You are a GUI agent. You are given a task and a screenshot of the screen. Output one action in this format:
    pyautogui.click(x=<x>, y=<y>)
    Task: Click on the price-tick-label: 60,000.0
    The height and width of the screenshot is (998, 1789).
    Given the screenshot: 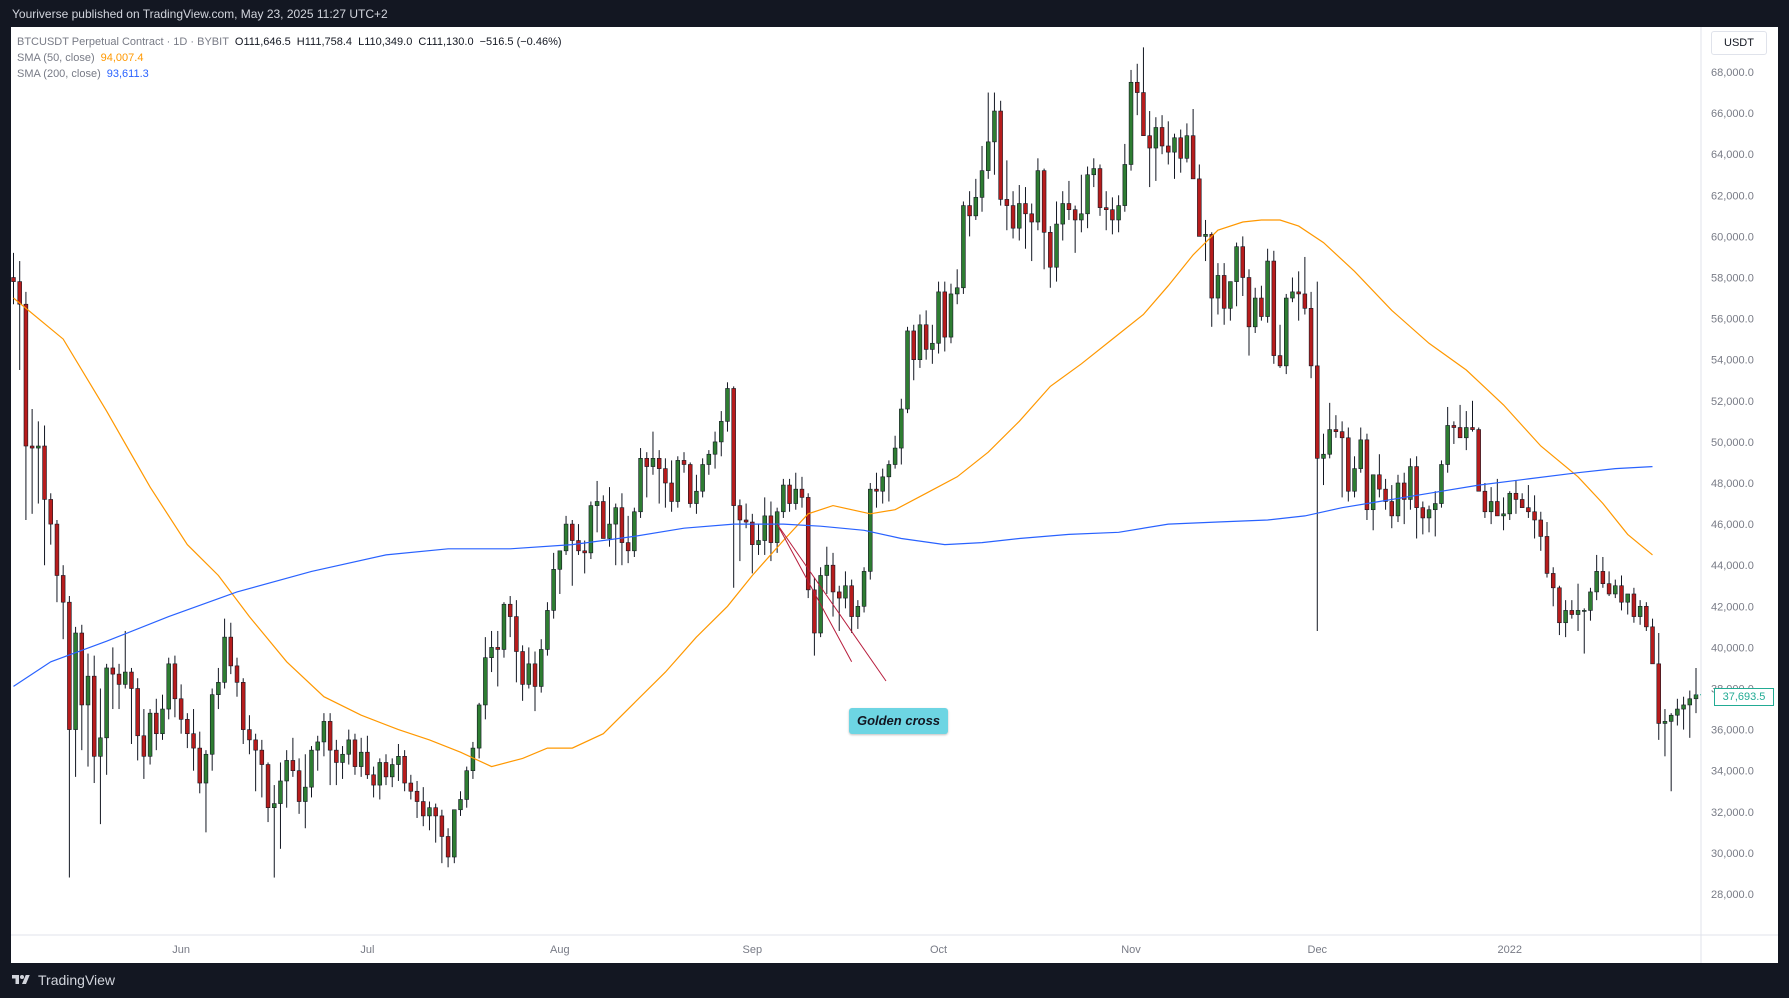 What is the action you would take?
    pyautogui.click(x=1732, y=237)
    